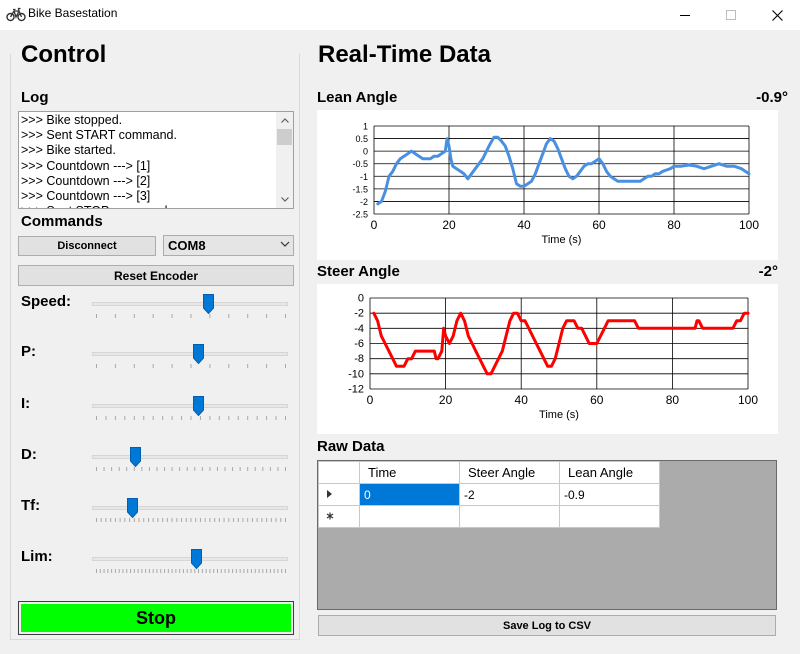  What do you see at coordinates (547, 625) in the screenshot?
I see `save-log-button: Save Log to CSV` at bounding box center [547, 625].